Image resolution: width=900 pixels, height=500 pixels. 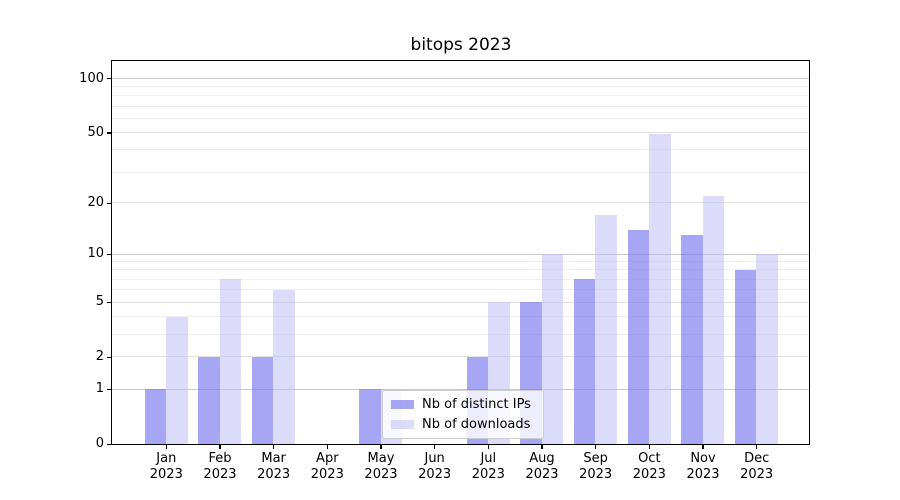 What do you see at coordinates (230, 361) in the screenshot?
I see `bar-downloads-feb` at bounding box center [230, 361].